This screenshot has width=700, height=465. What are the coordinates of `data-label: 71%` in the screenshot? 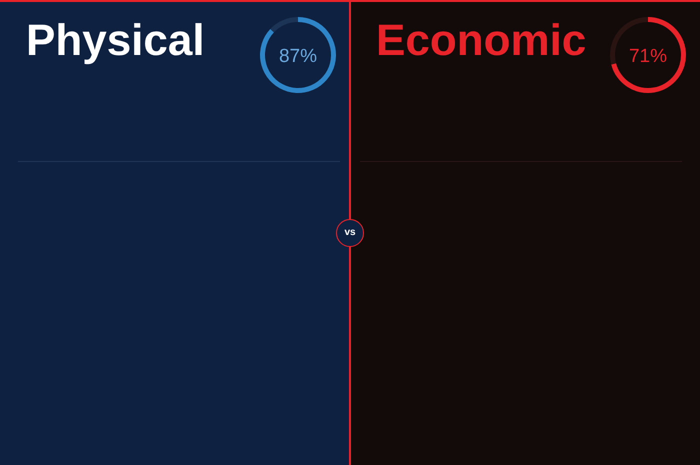 It's located at (648, 56).